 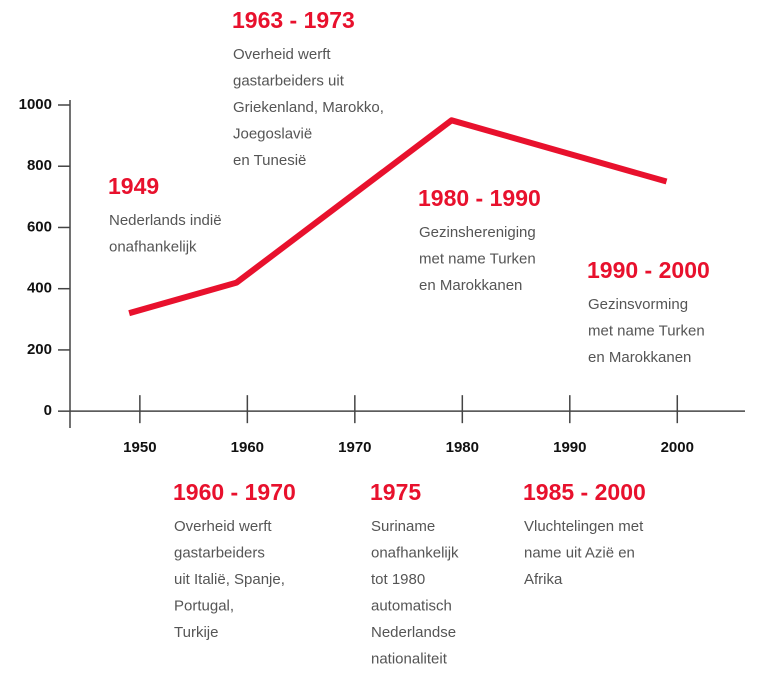 I want to click on annotation-text: nationaliteit, so click(x=409, y=658).